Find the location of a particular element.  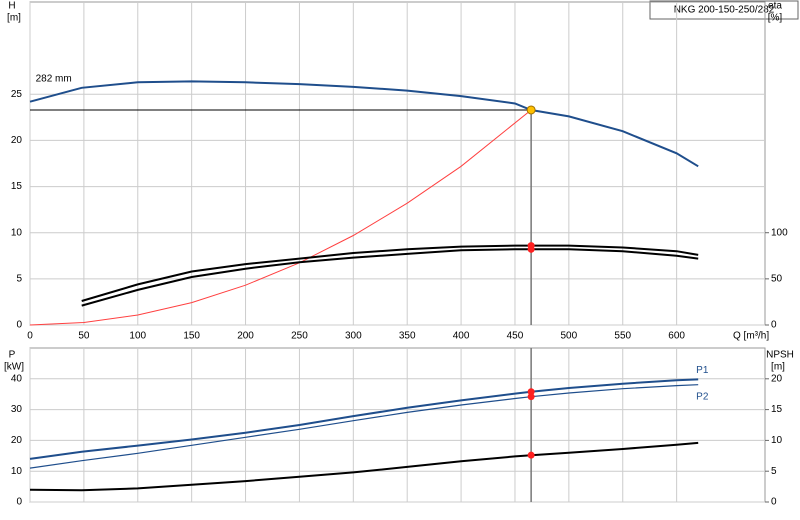

y-tick-label: 25 is located at coordinates (17, 94).